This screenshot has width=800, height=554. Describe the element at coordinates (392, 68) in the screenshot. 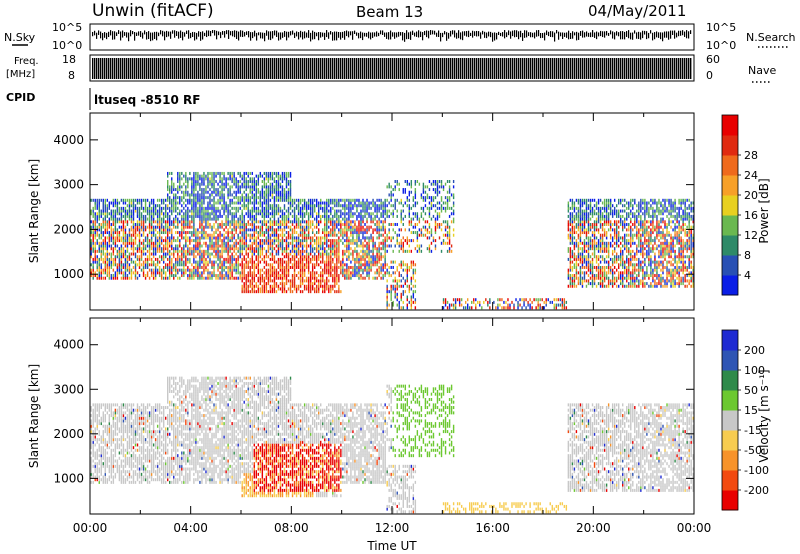

I see `freq-trace` at that location.